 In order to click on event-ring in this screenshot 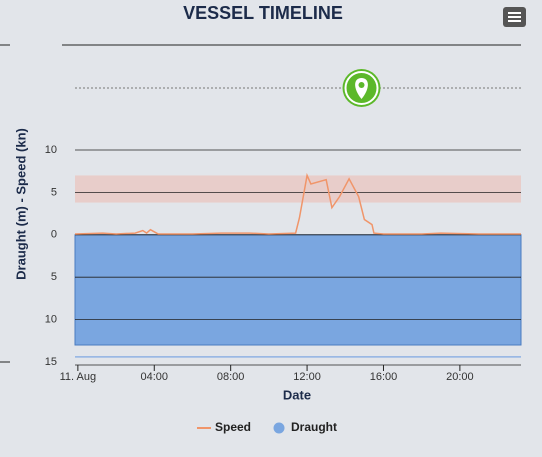, I will do `click(361, 88)`.